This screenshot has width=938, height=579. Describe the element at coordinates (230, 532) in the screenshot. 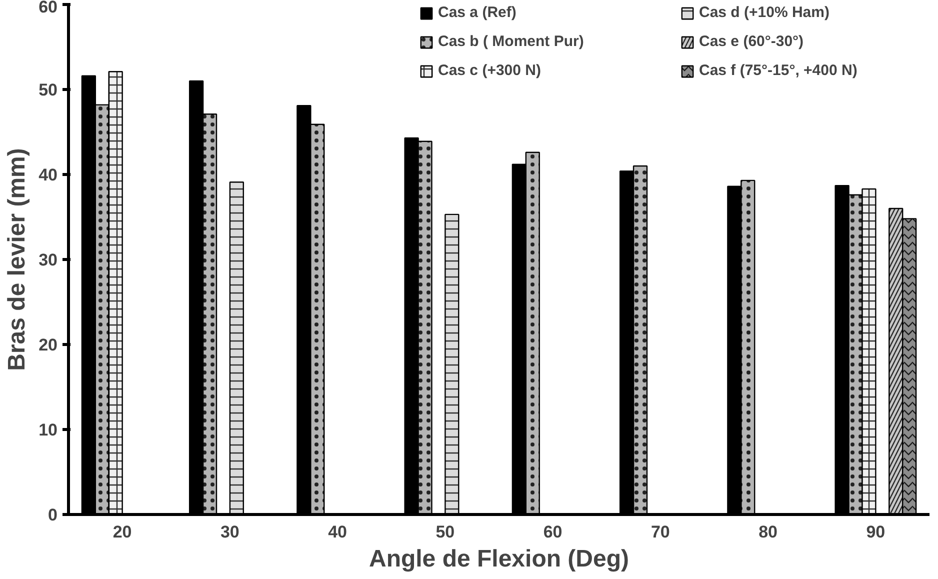

I see `x-tick-label: 30` at that location.